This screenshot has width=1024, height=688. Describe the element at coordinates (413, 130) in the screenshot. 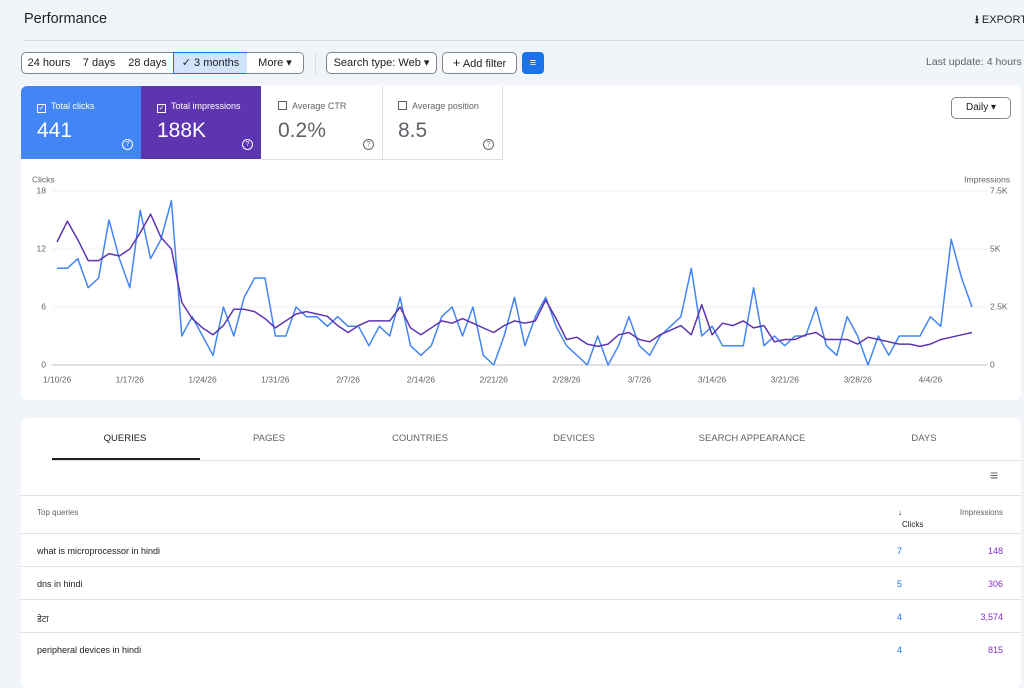

I see `metric-value: 8.5` at that location.